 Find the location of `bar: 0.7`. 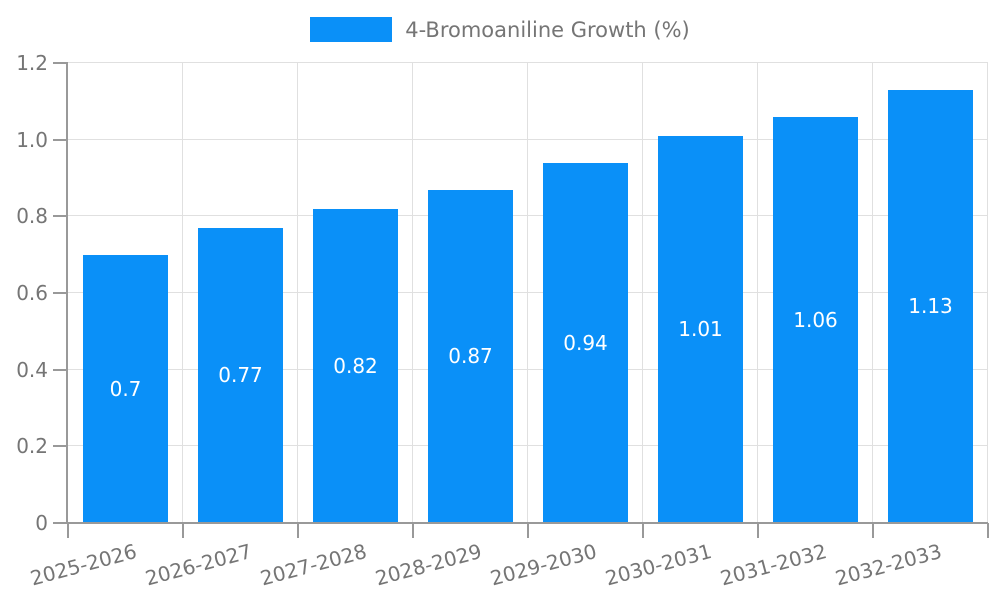

bar: 0.7 is located at coordinates (125, 388).